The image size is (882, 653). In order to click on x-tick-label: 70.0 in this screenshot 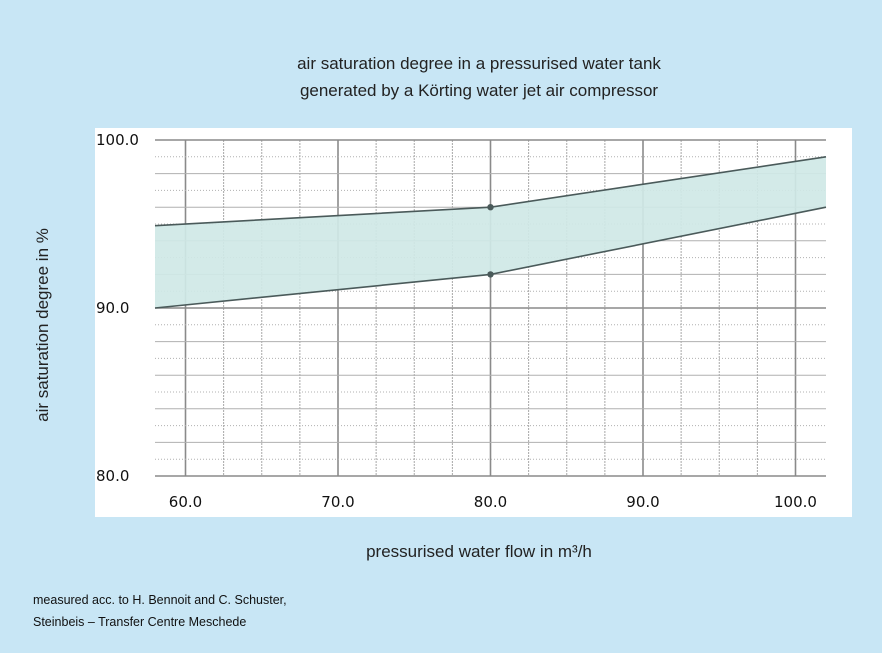, I will do `click(337, 502)`.